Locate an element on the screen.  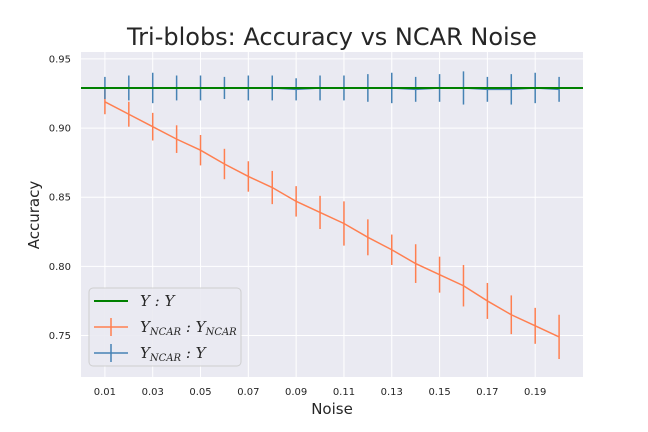
legend: Y : Y YNCAR : YNCAR YNCAR : Y is located at coordinates (165, 327).